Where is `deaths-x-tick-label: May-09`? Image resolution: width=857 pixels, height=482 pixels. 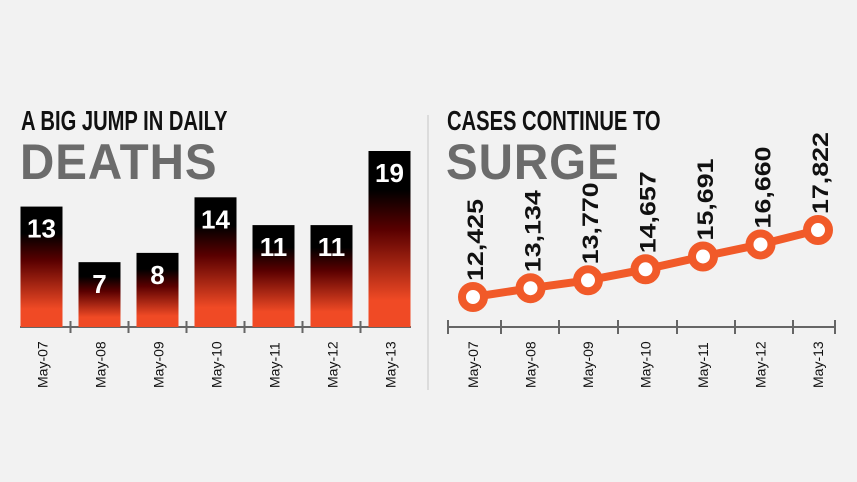 deaths-x-tick-label: May-09 is located at coordinates (159, 364).